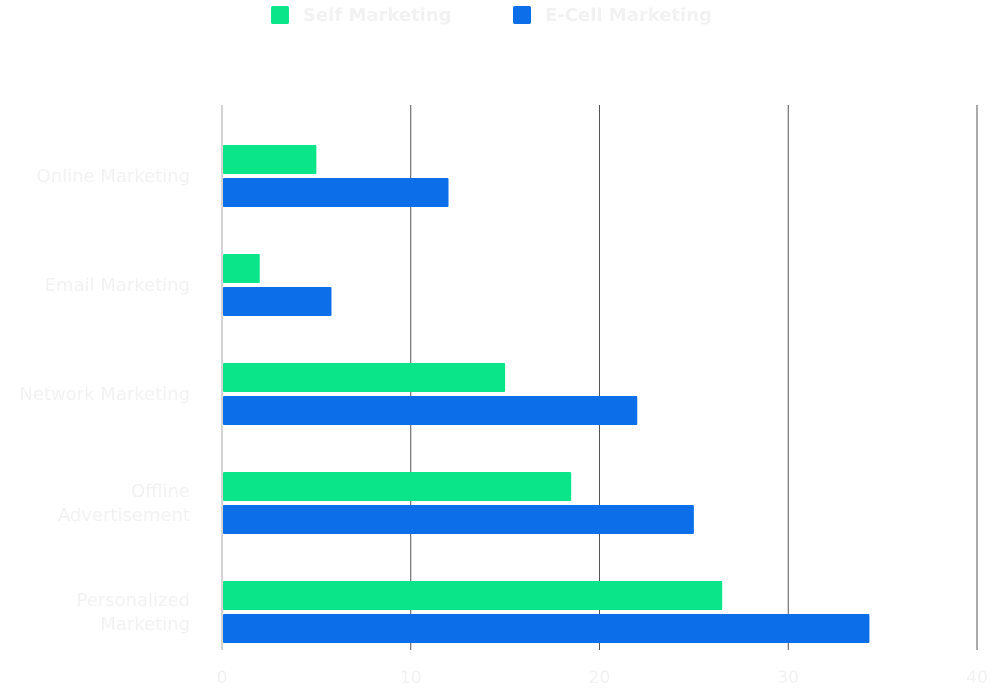 The height and width of the screenshot is (693, 992). Describe the element at coordinates (160, 491) in the screenshot. I see `category-label: Offline` at that location.